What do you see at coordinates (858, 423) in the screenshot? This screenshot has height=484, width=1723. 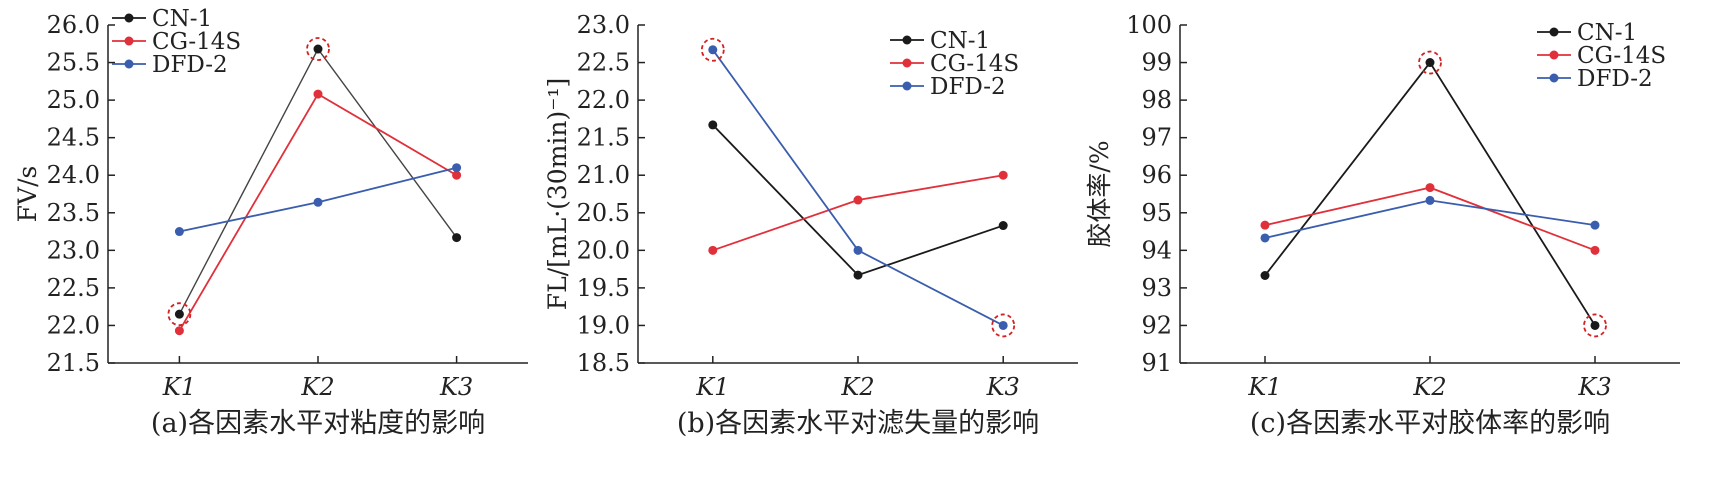 I see `panel-caption: (b)各因素水平对滤失量的影响` at bounding box center [858, 423].